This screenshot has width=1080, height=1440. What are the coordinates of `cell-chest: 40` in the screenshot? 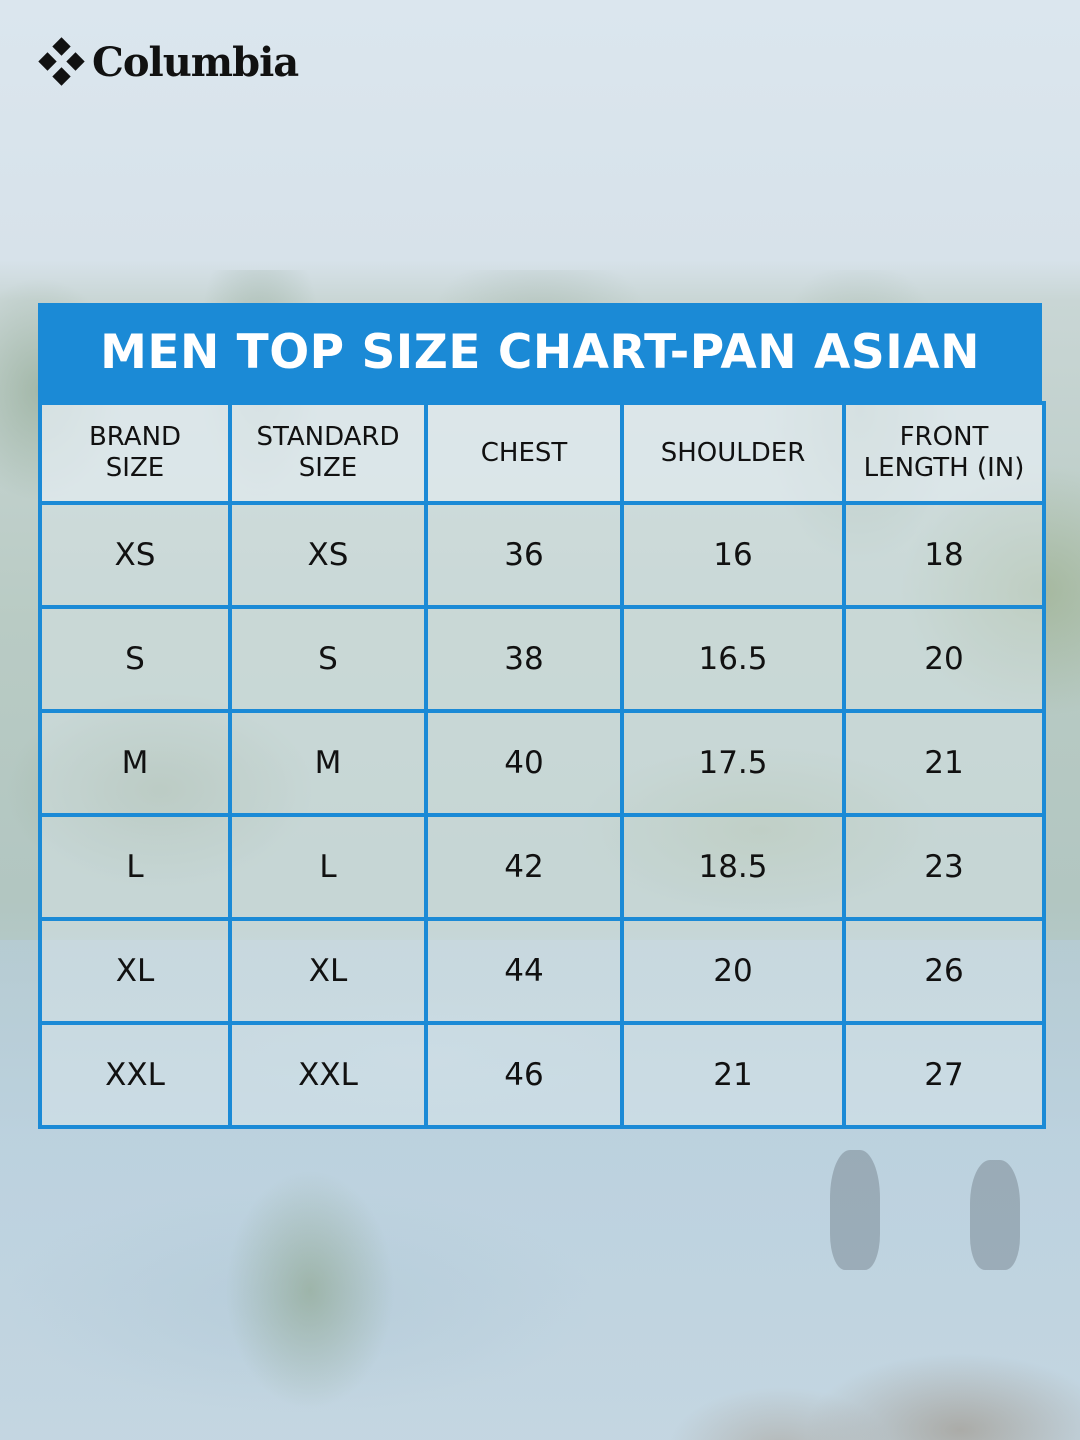 It's located at (524, 763).